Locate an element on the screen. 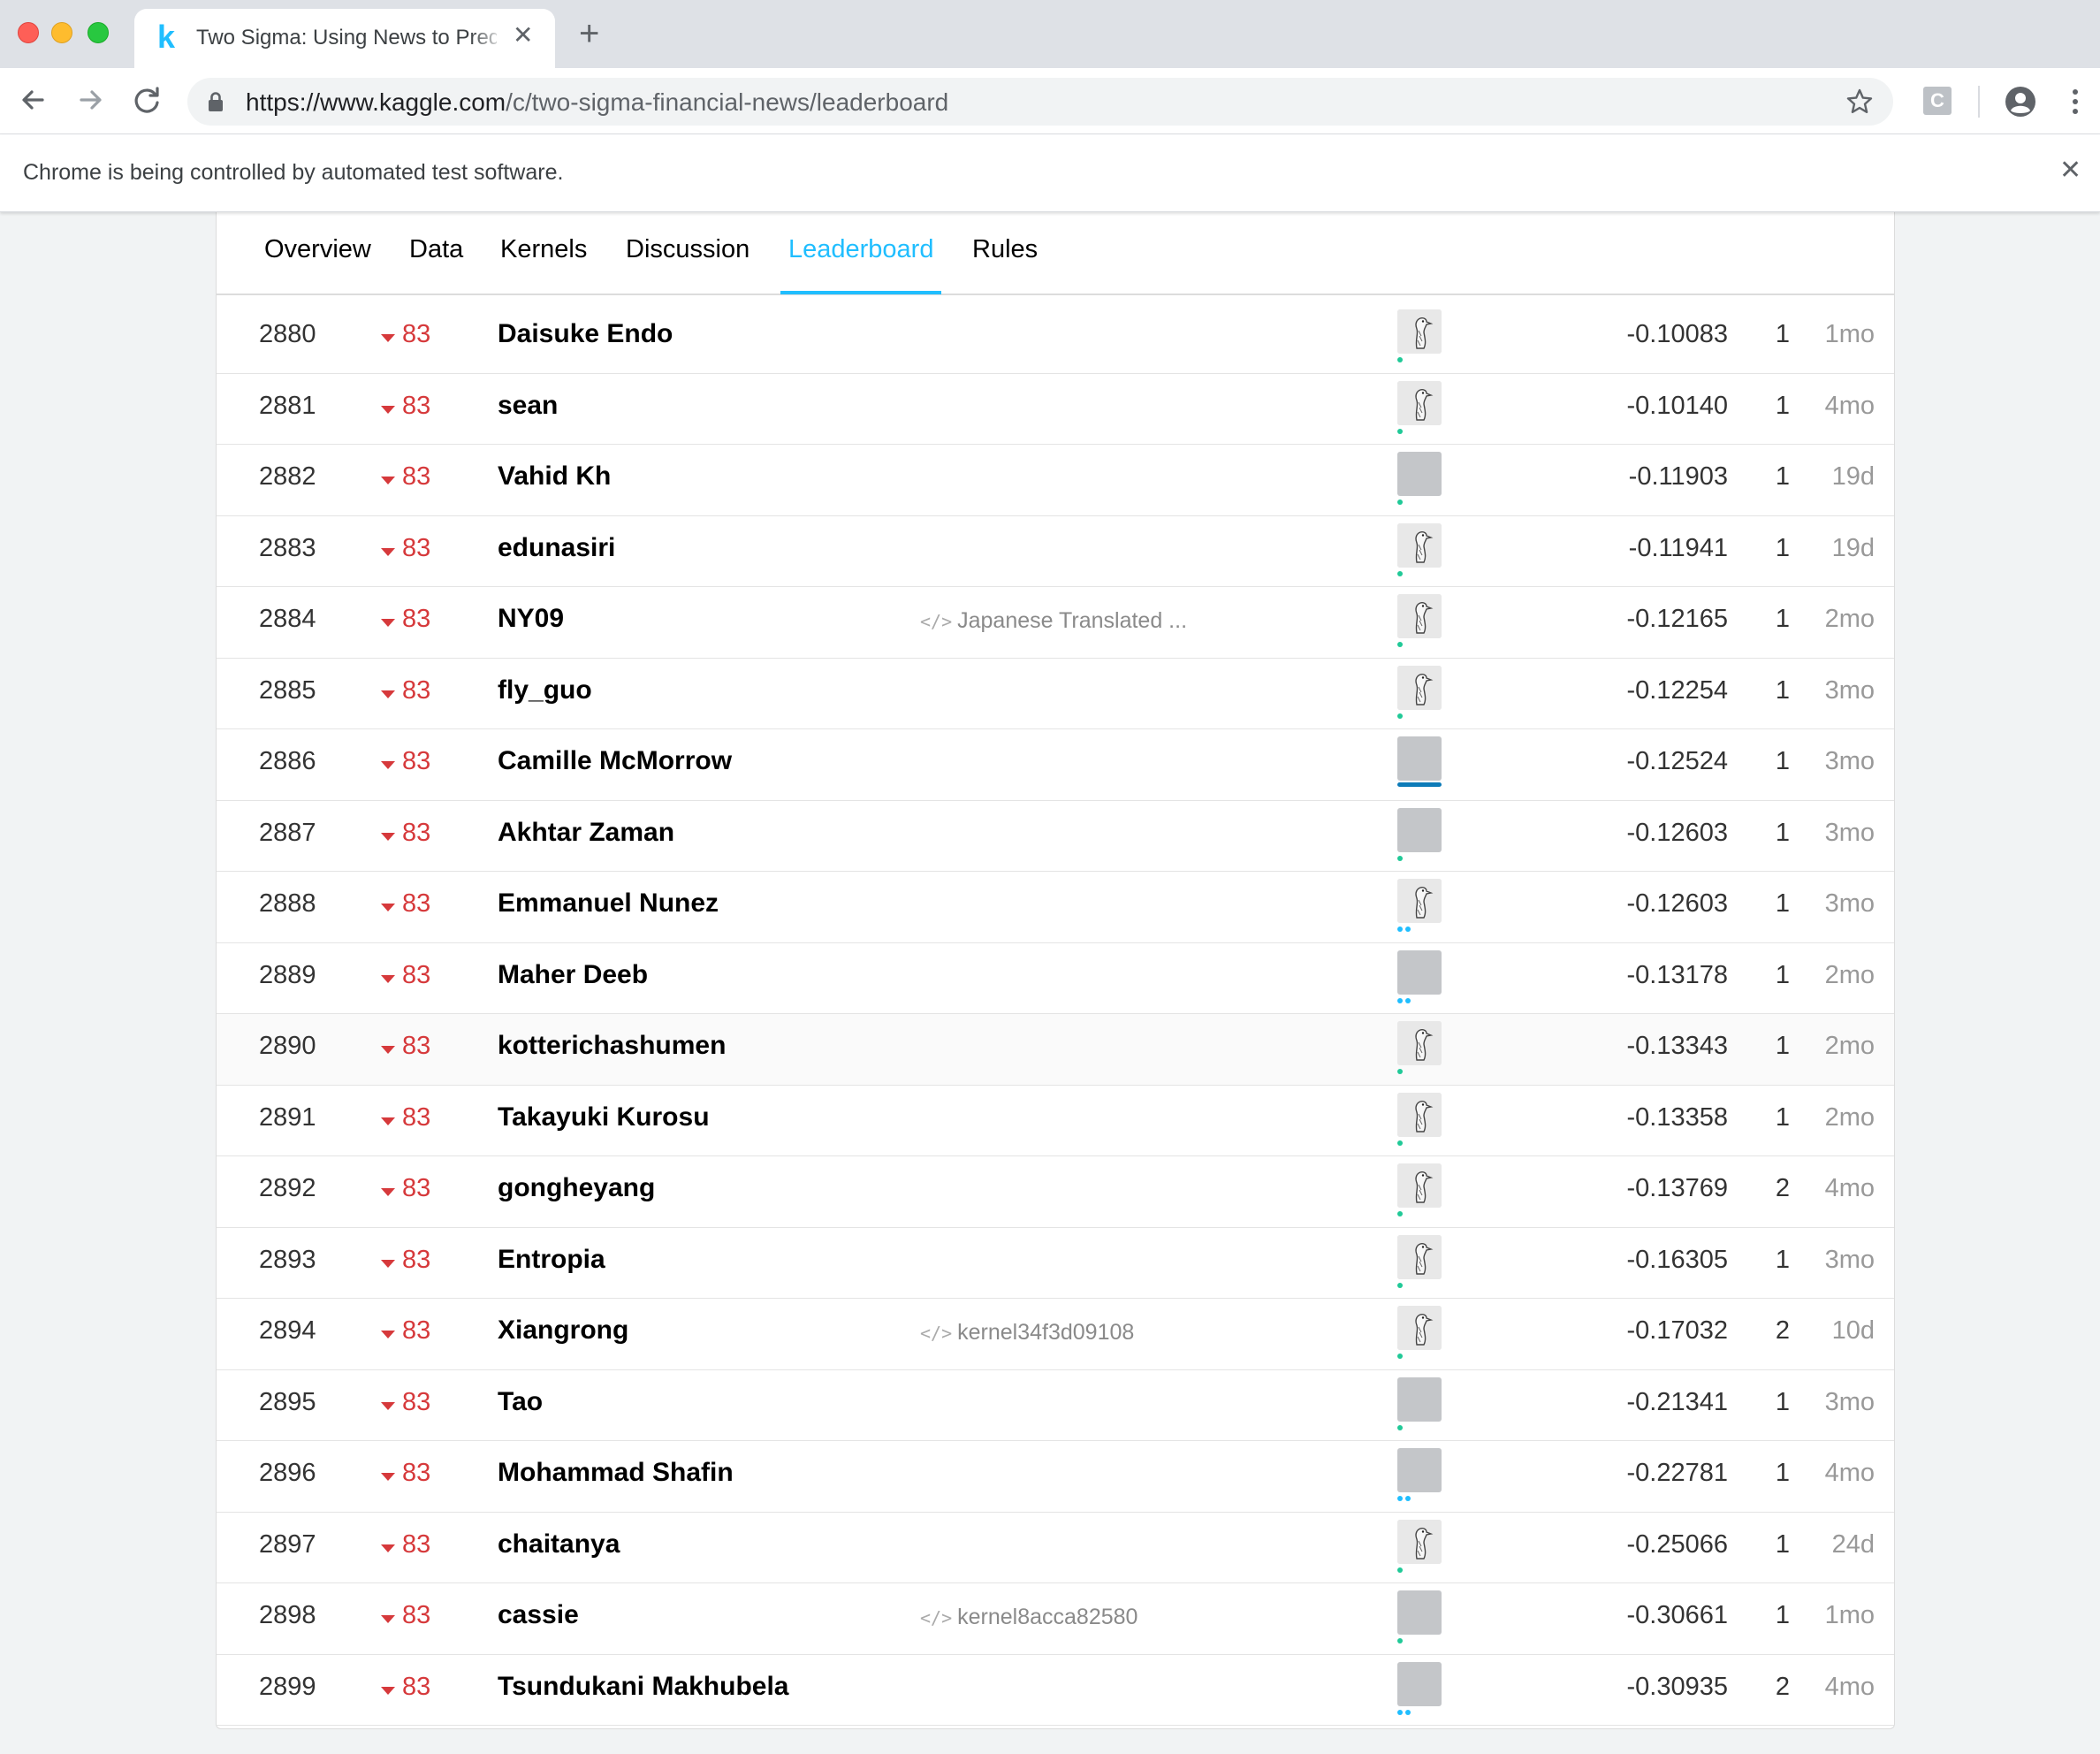 This screenshot has height=1754, width=2100. rank-change: 83 is located at coordinates (416, 619).